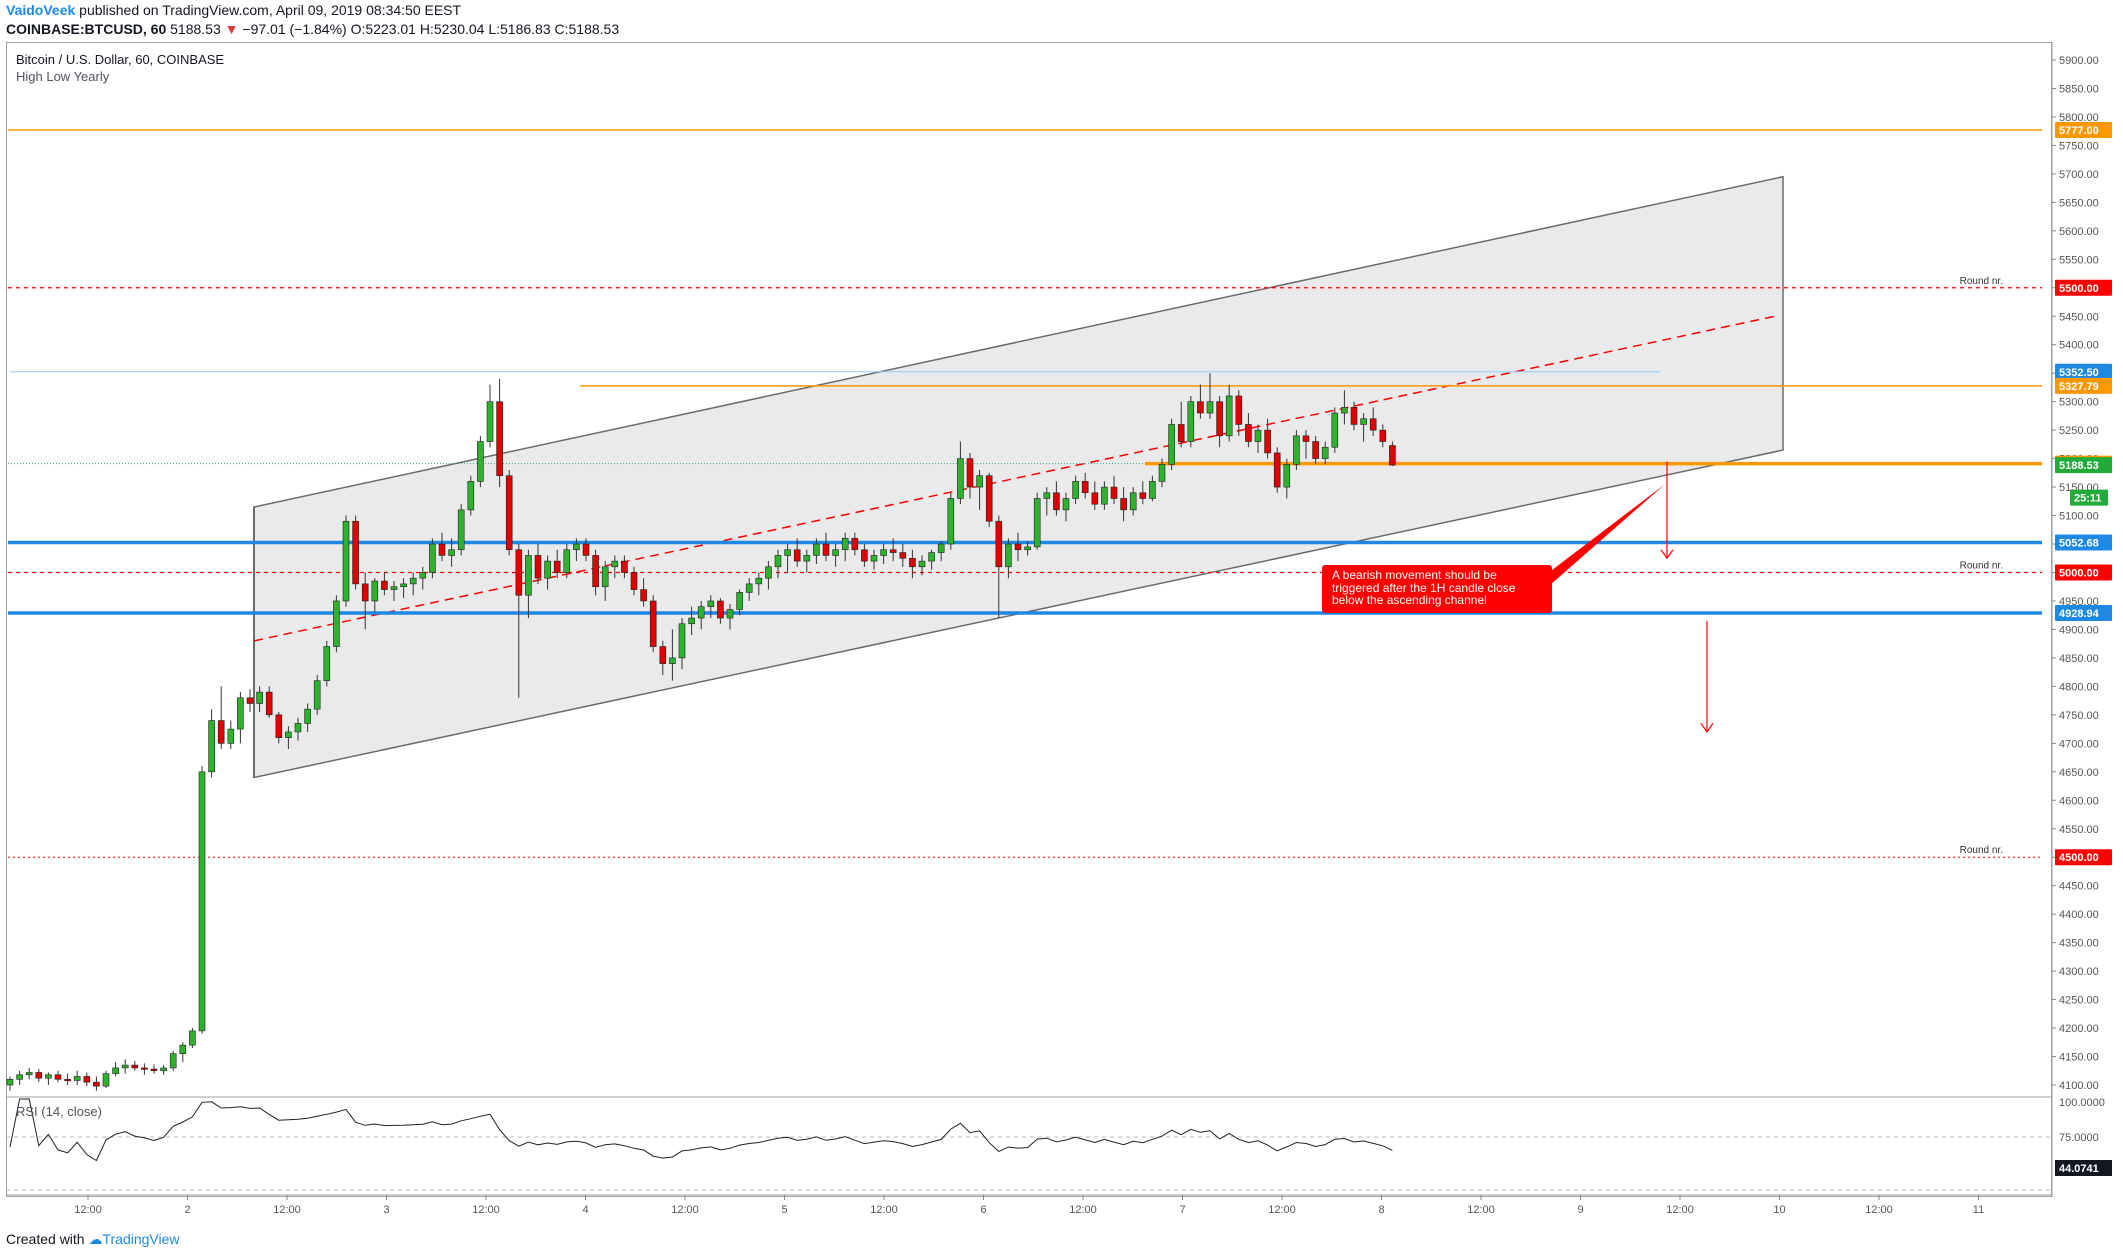 The height and width of the screenshot is (1258, 2123). I want to click on round-number-label: Round nr., so click(1981, 566).